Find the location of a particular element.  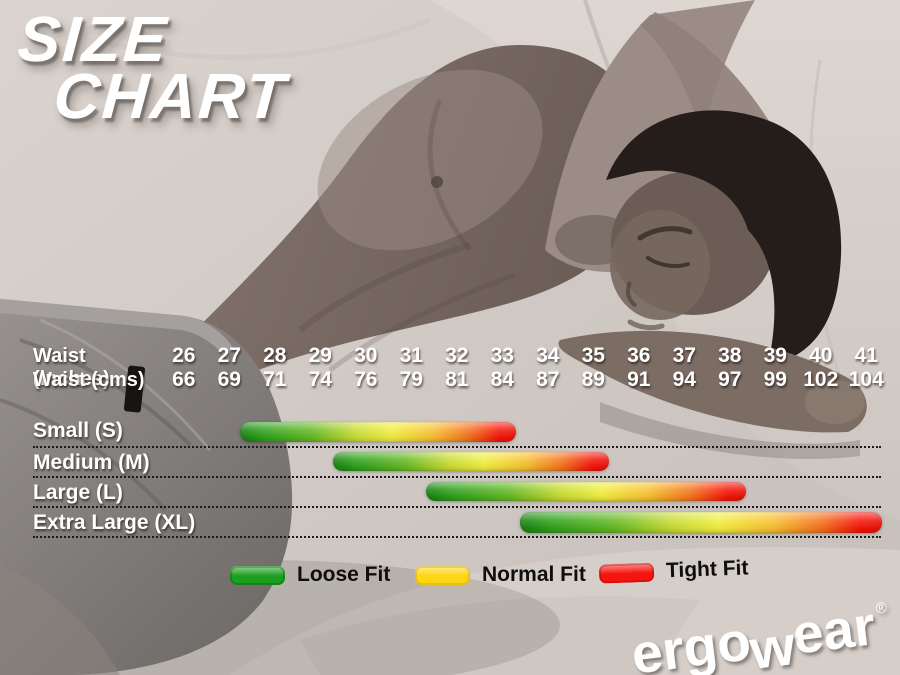

fit-bar-extra-large is located at coordinates (701, 522).